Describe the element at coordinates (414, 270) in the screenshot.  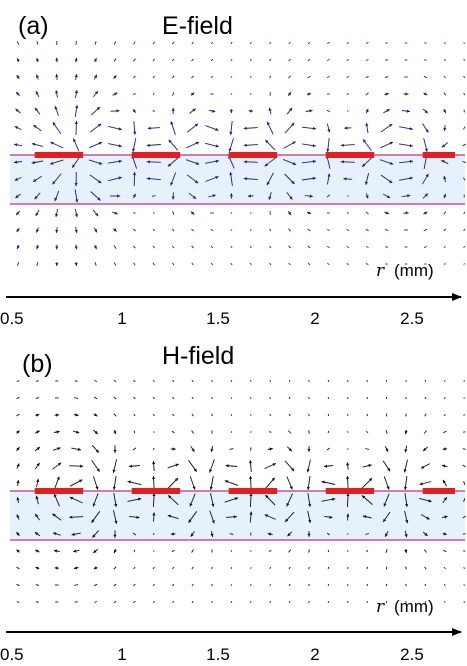
I see `axis-unit-a: (mm)` at that location.